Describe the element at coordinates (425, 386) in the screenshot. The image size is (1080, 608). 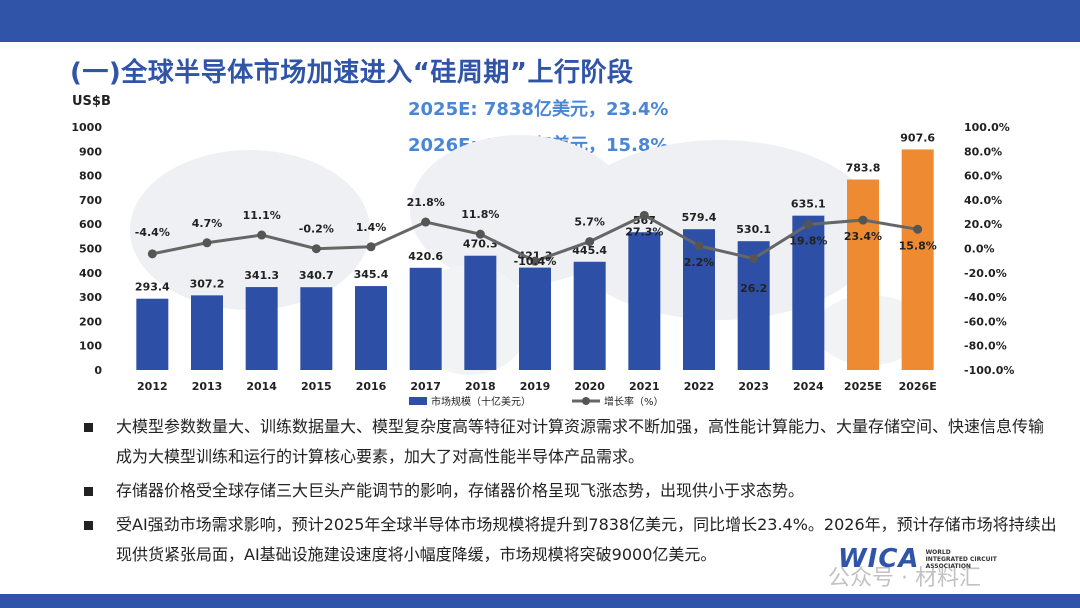
I see `x-tick-label: 2017` at that location.